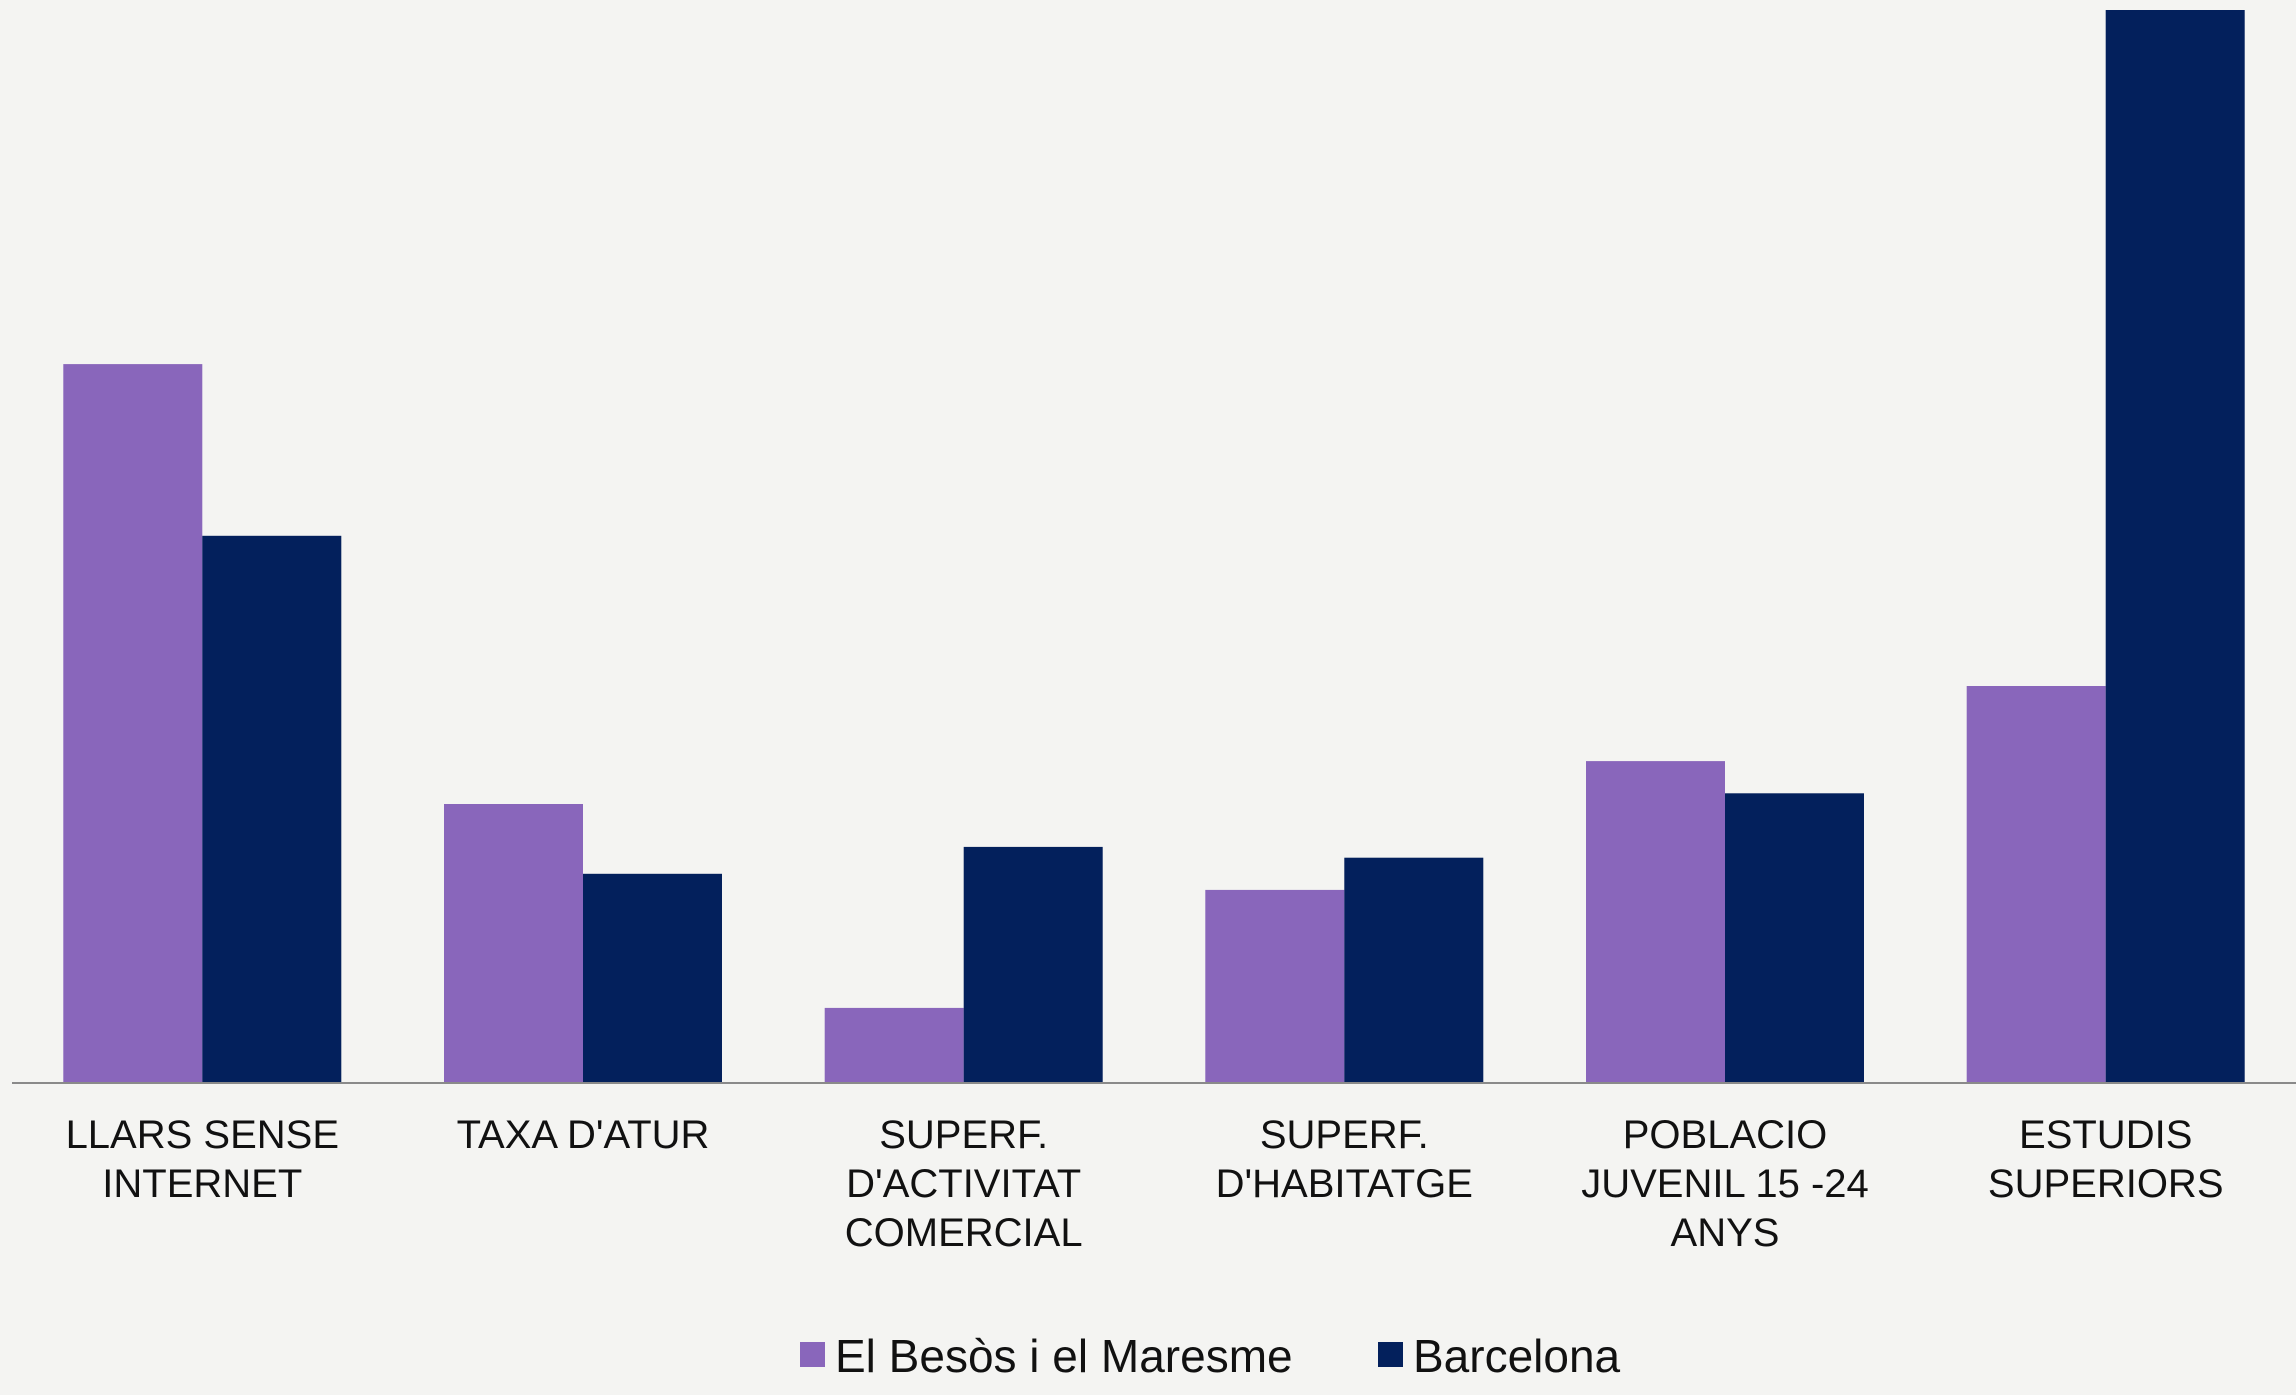 This screenshot has width=2296, height=1395. I want to click on bar-el-besos-i-el-maresme-superf-d-habitatge, so click(1275, 986).